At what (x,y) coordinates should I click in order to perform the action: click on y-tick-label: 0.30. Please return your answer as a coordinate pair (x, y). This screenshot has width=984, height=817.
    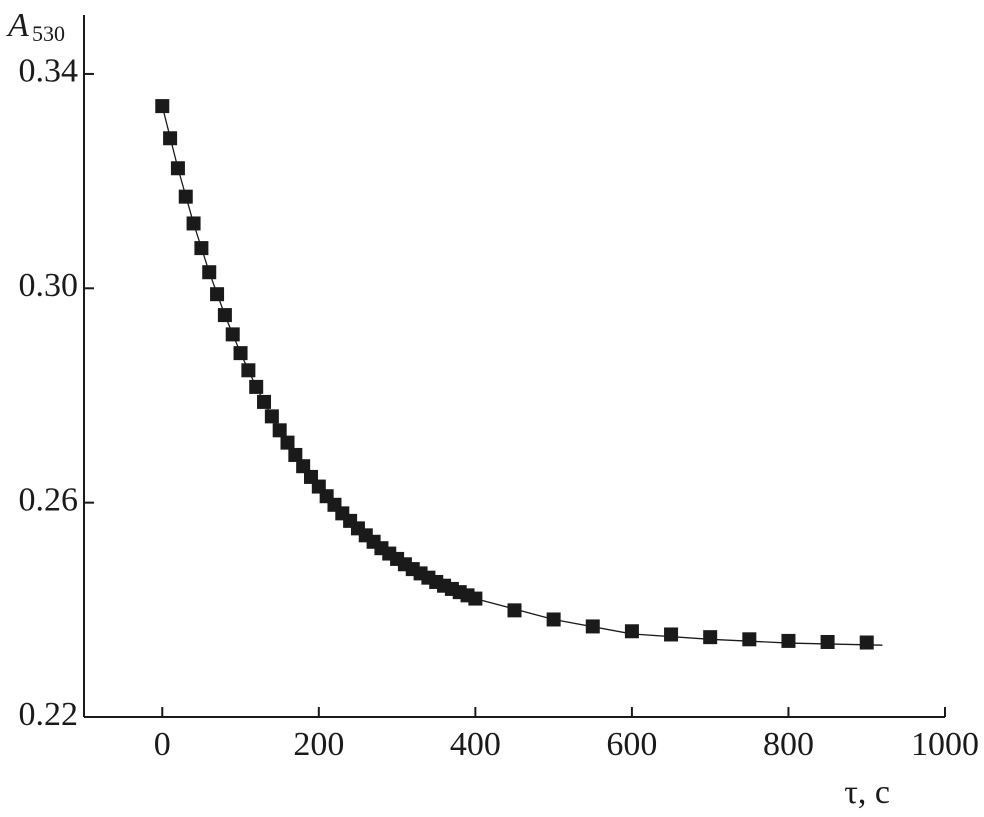
    Looking at the image, I should click on (49, 285).